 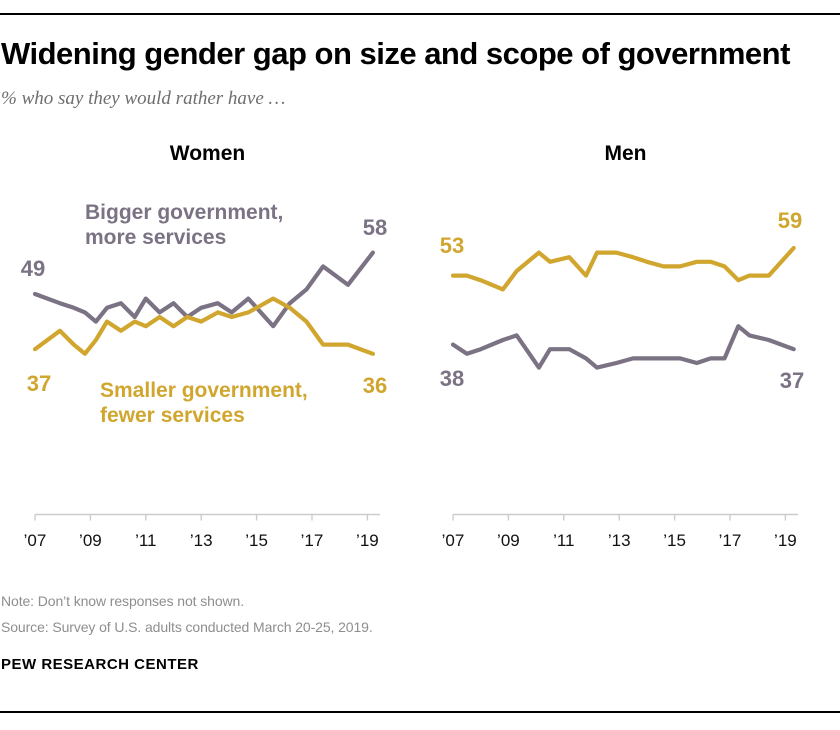 What do you see at coordinates (375, 385) in the screenshot?
I see `women-smaller-end-value: 36` at bounding box center [375, 385].